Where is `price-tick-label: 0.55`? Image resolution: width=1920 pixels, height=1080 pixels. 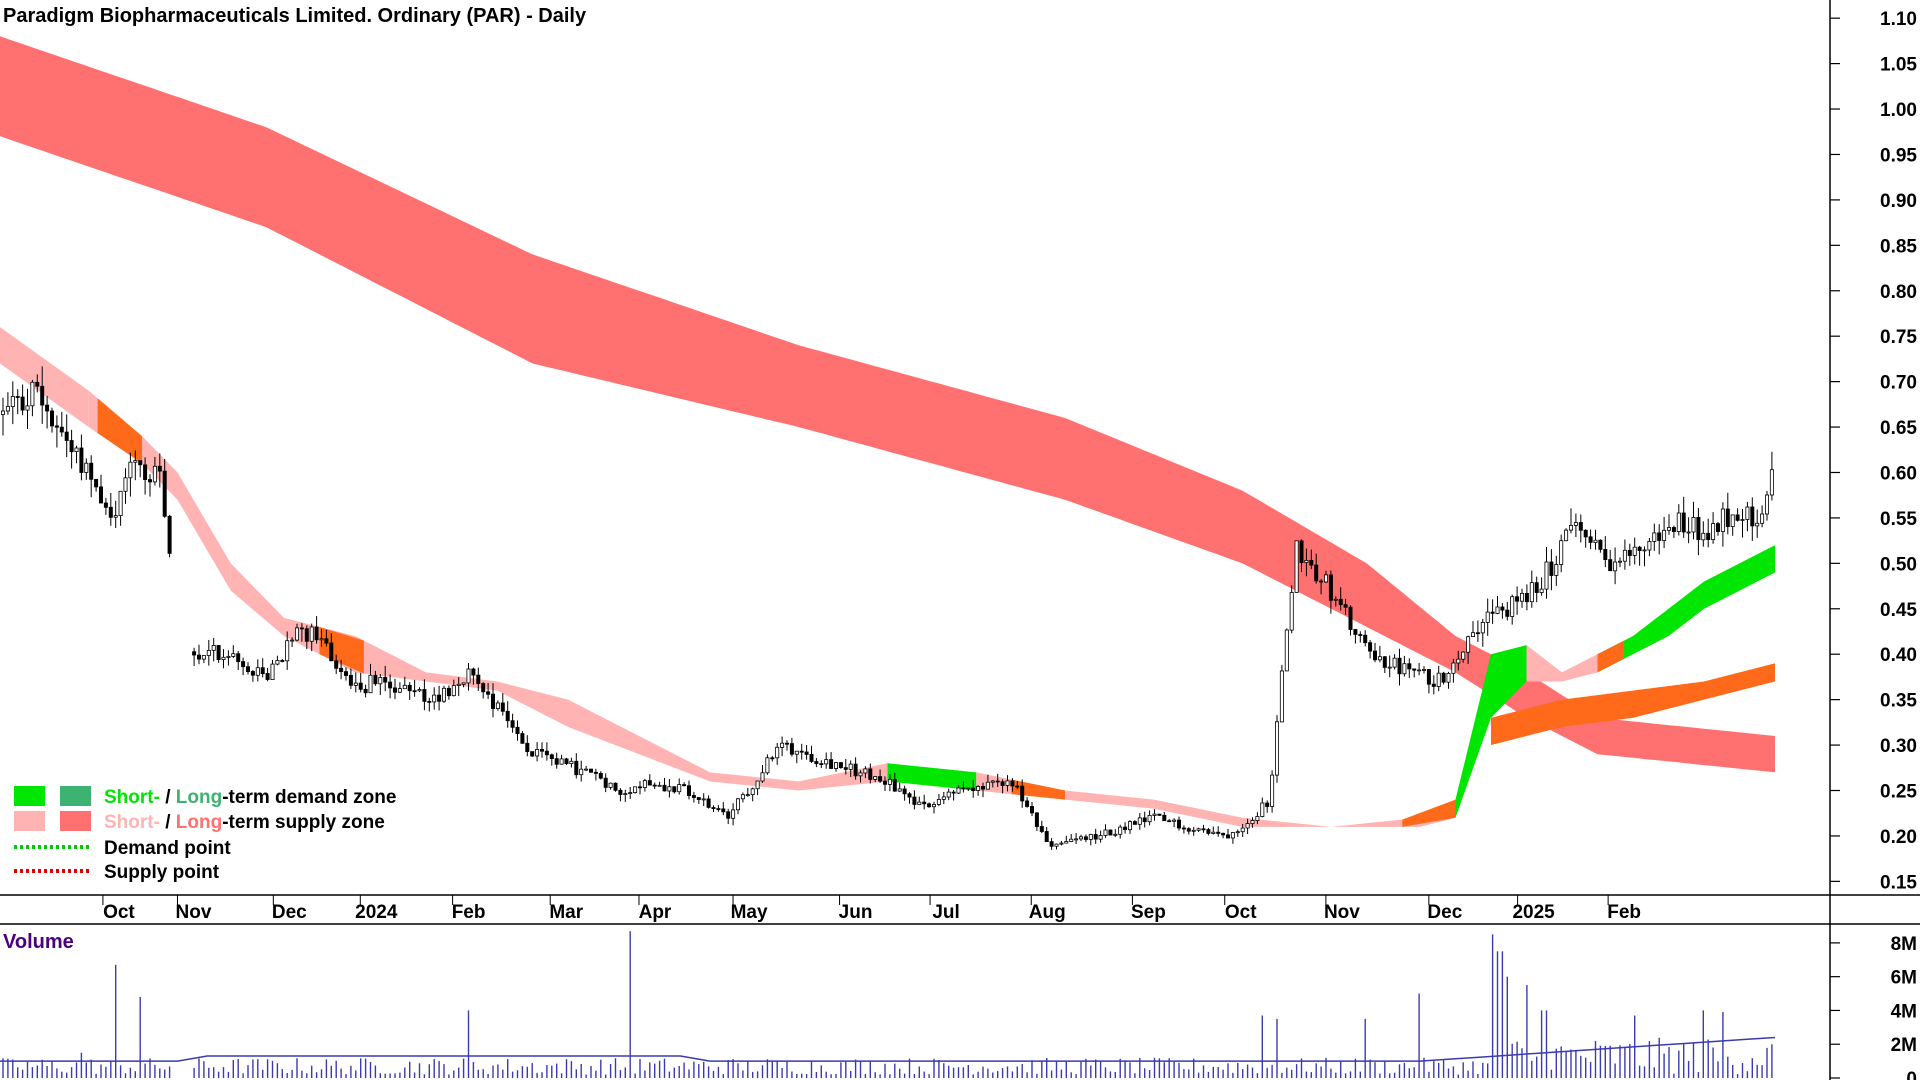 price-tick-label: 0.55 is located at coordinates (1898, 519).